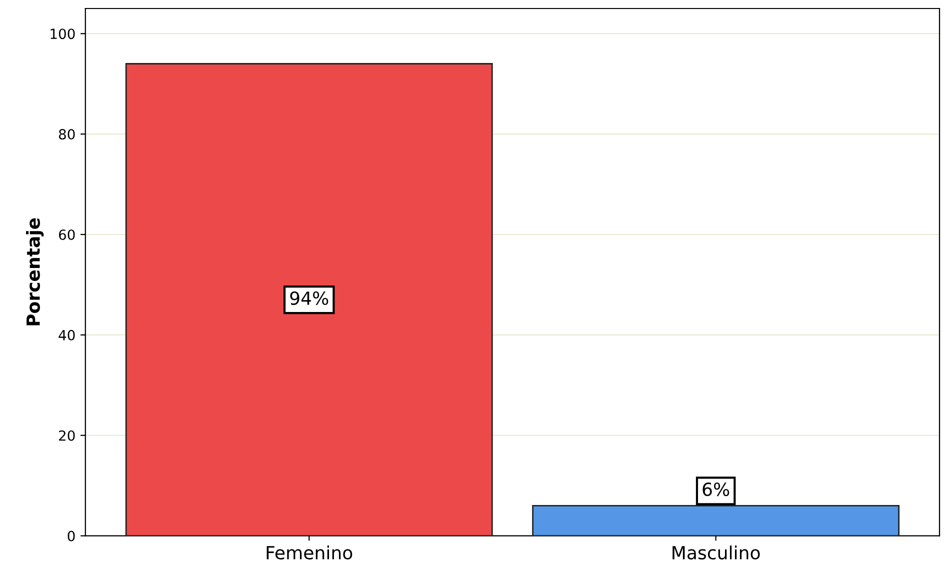 This screenshot has height=567, width=949. What do you see at coordinates (67, 435) in the screenshot?
I see `y-tick-label: 20` at bounding box center [67, 435].